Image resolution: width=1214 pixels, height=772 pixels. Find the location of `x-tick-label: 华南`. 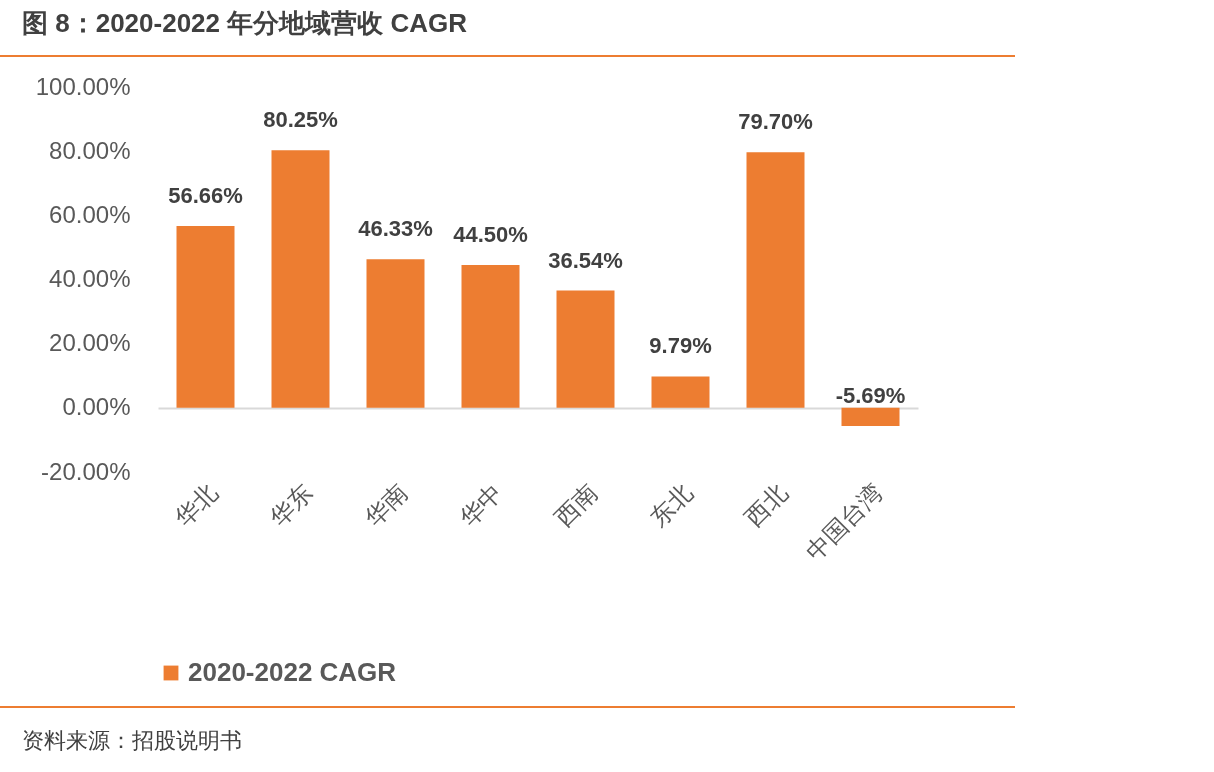

x-tick-label: 华南 is located at coordinates (386, 505).